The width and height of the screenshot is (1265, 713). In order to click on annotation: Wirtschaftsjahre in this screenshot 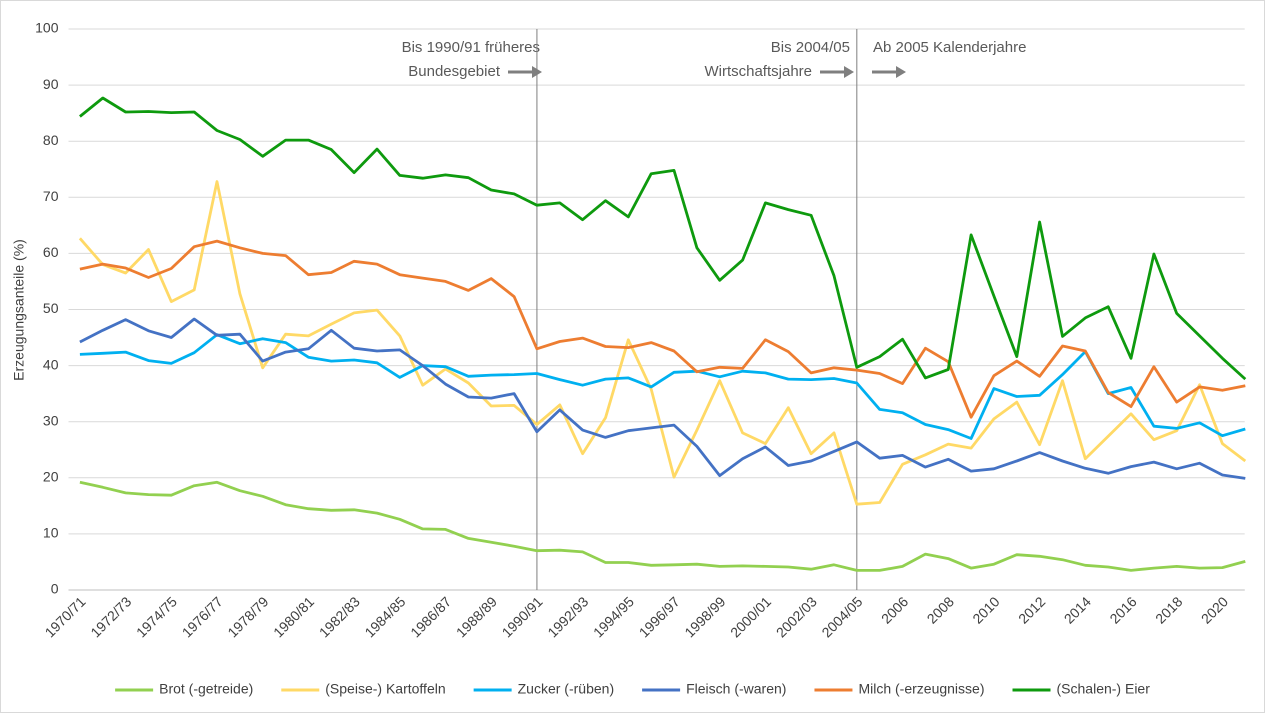, I will do `click(758, 71)`.